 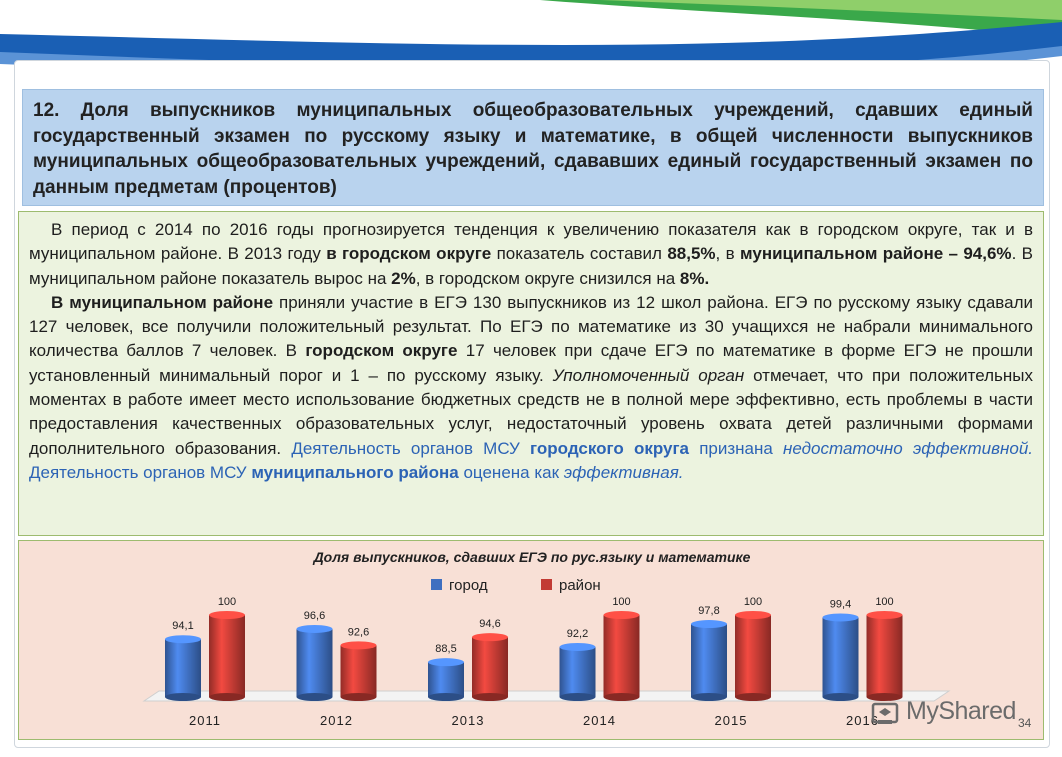 What do you see at coordinates (577, 671) in the screenshot?
I see `bar-город-2014` at bounding box center [577, 671].